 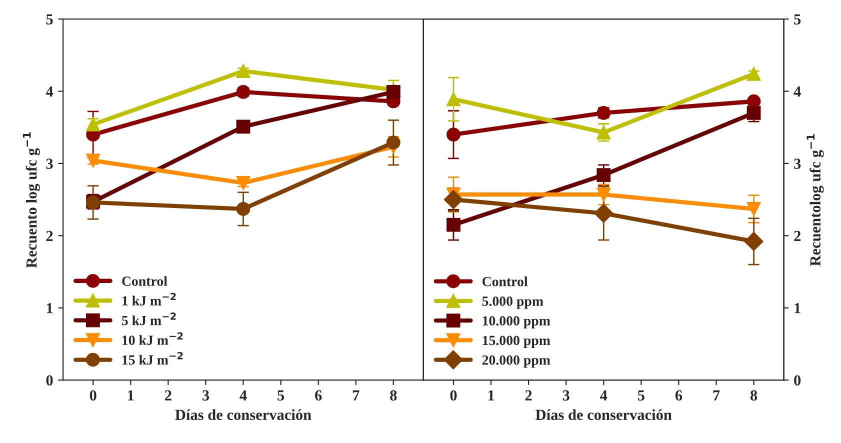 What do you see at coordinates (152, 358) in the screenshot?
I see `legend-label: 15 kJ m$^{−2}$` at bounding box center [152, 358].